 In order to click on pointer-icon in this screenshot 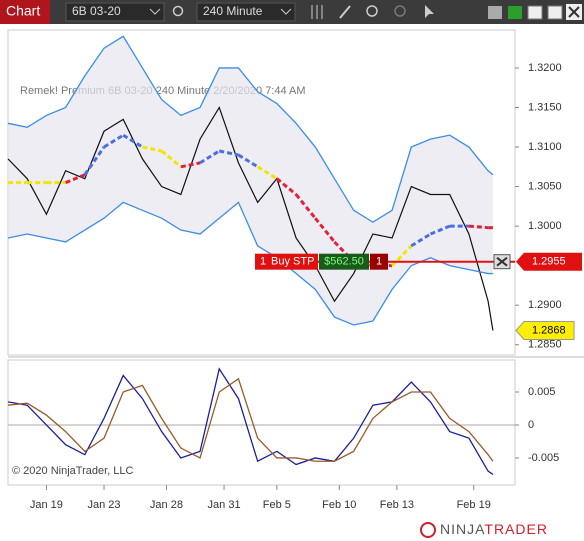, I will do `click(429, 11)`.